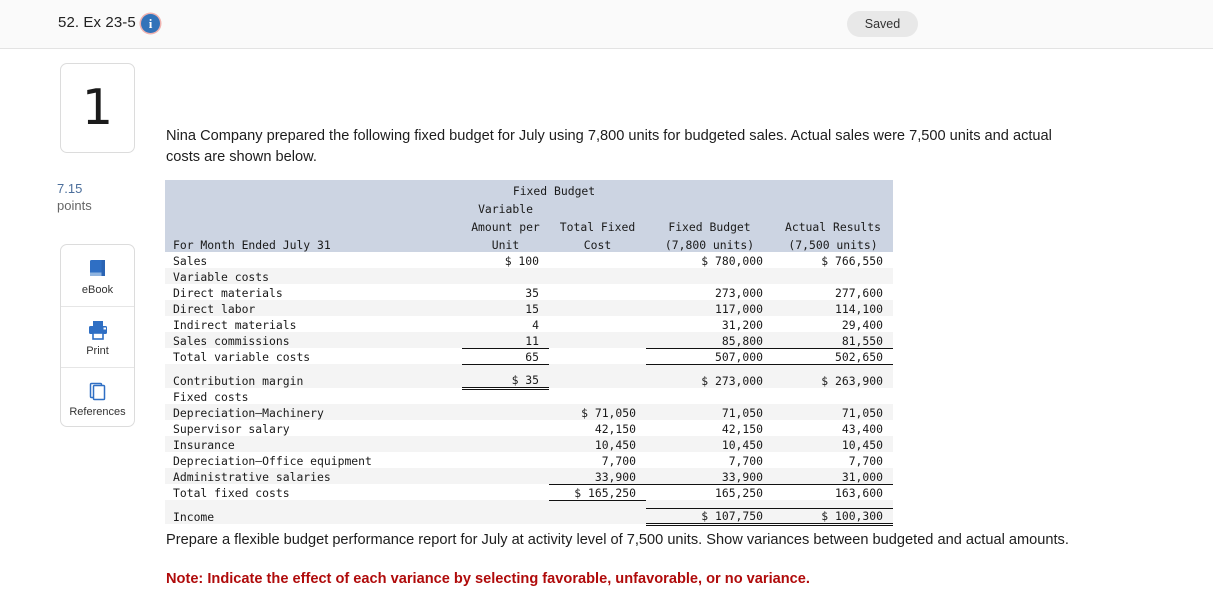 The width and height of the screenshot is (1213, 605). I want to click on header-group-fixed-budget: Fixed Budget, so click(554, 191).